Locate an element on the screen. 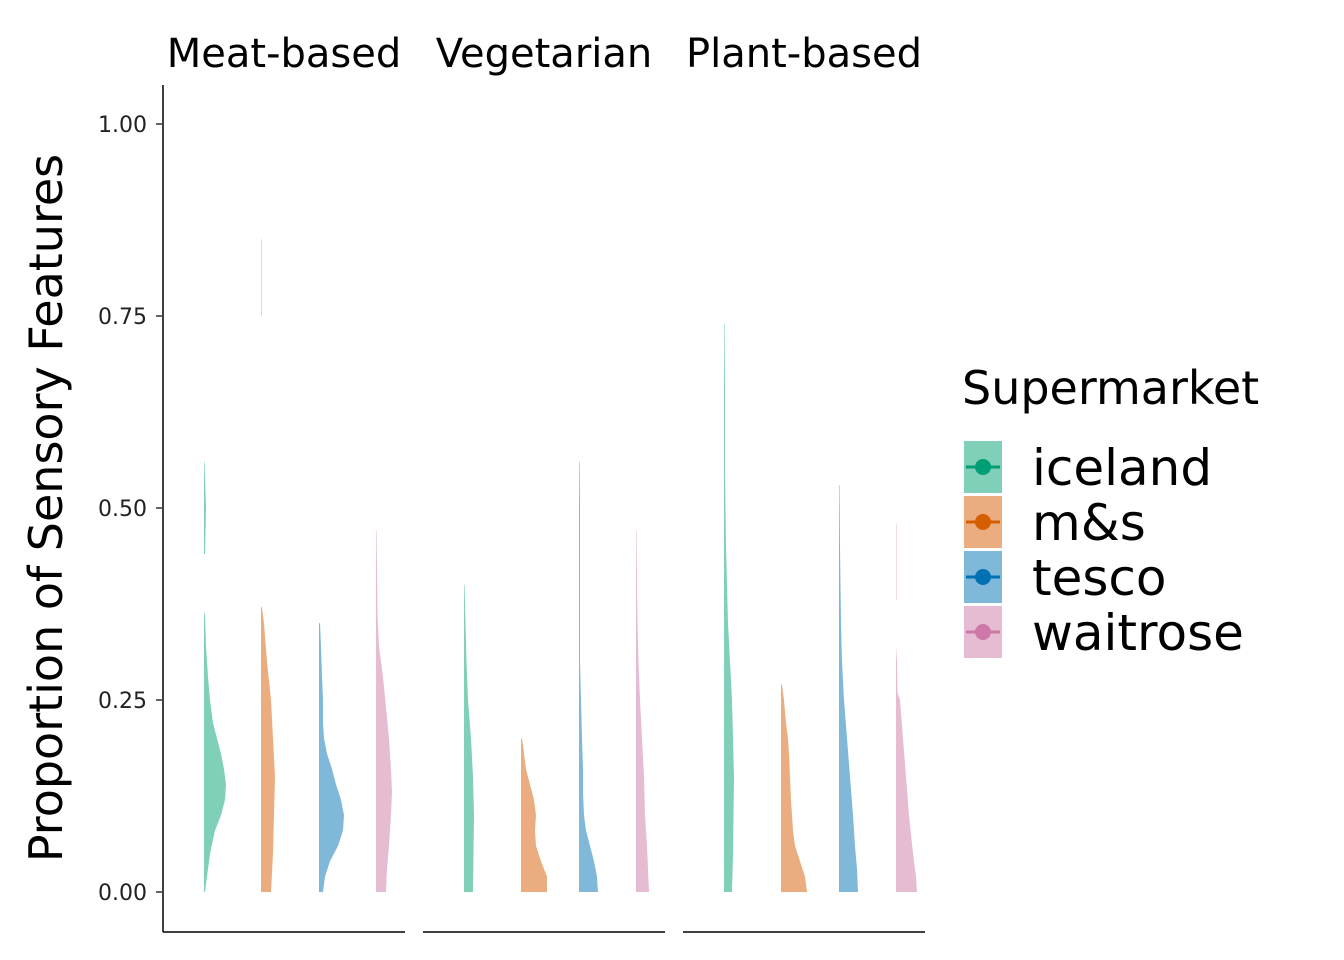 The image size is (1344, 960). violin-meat-based-mands is located at coordinates (268, 565).